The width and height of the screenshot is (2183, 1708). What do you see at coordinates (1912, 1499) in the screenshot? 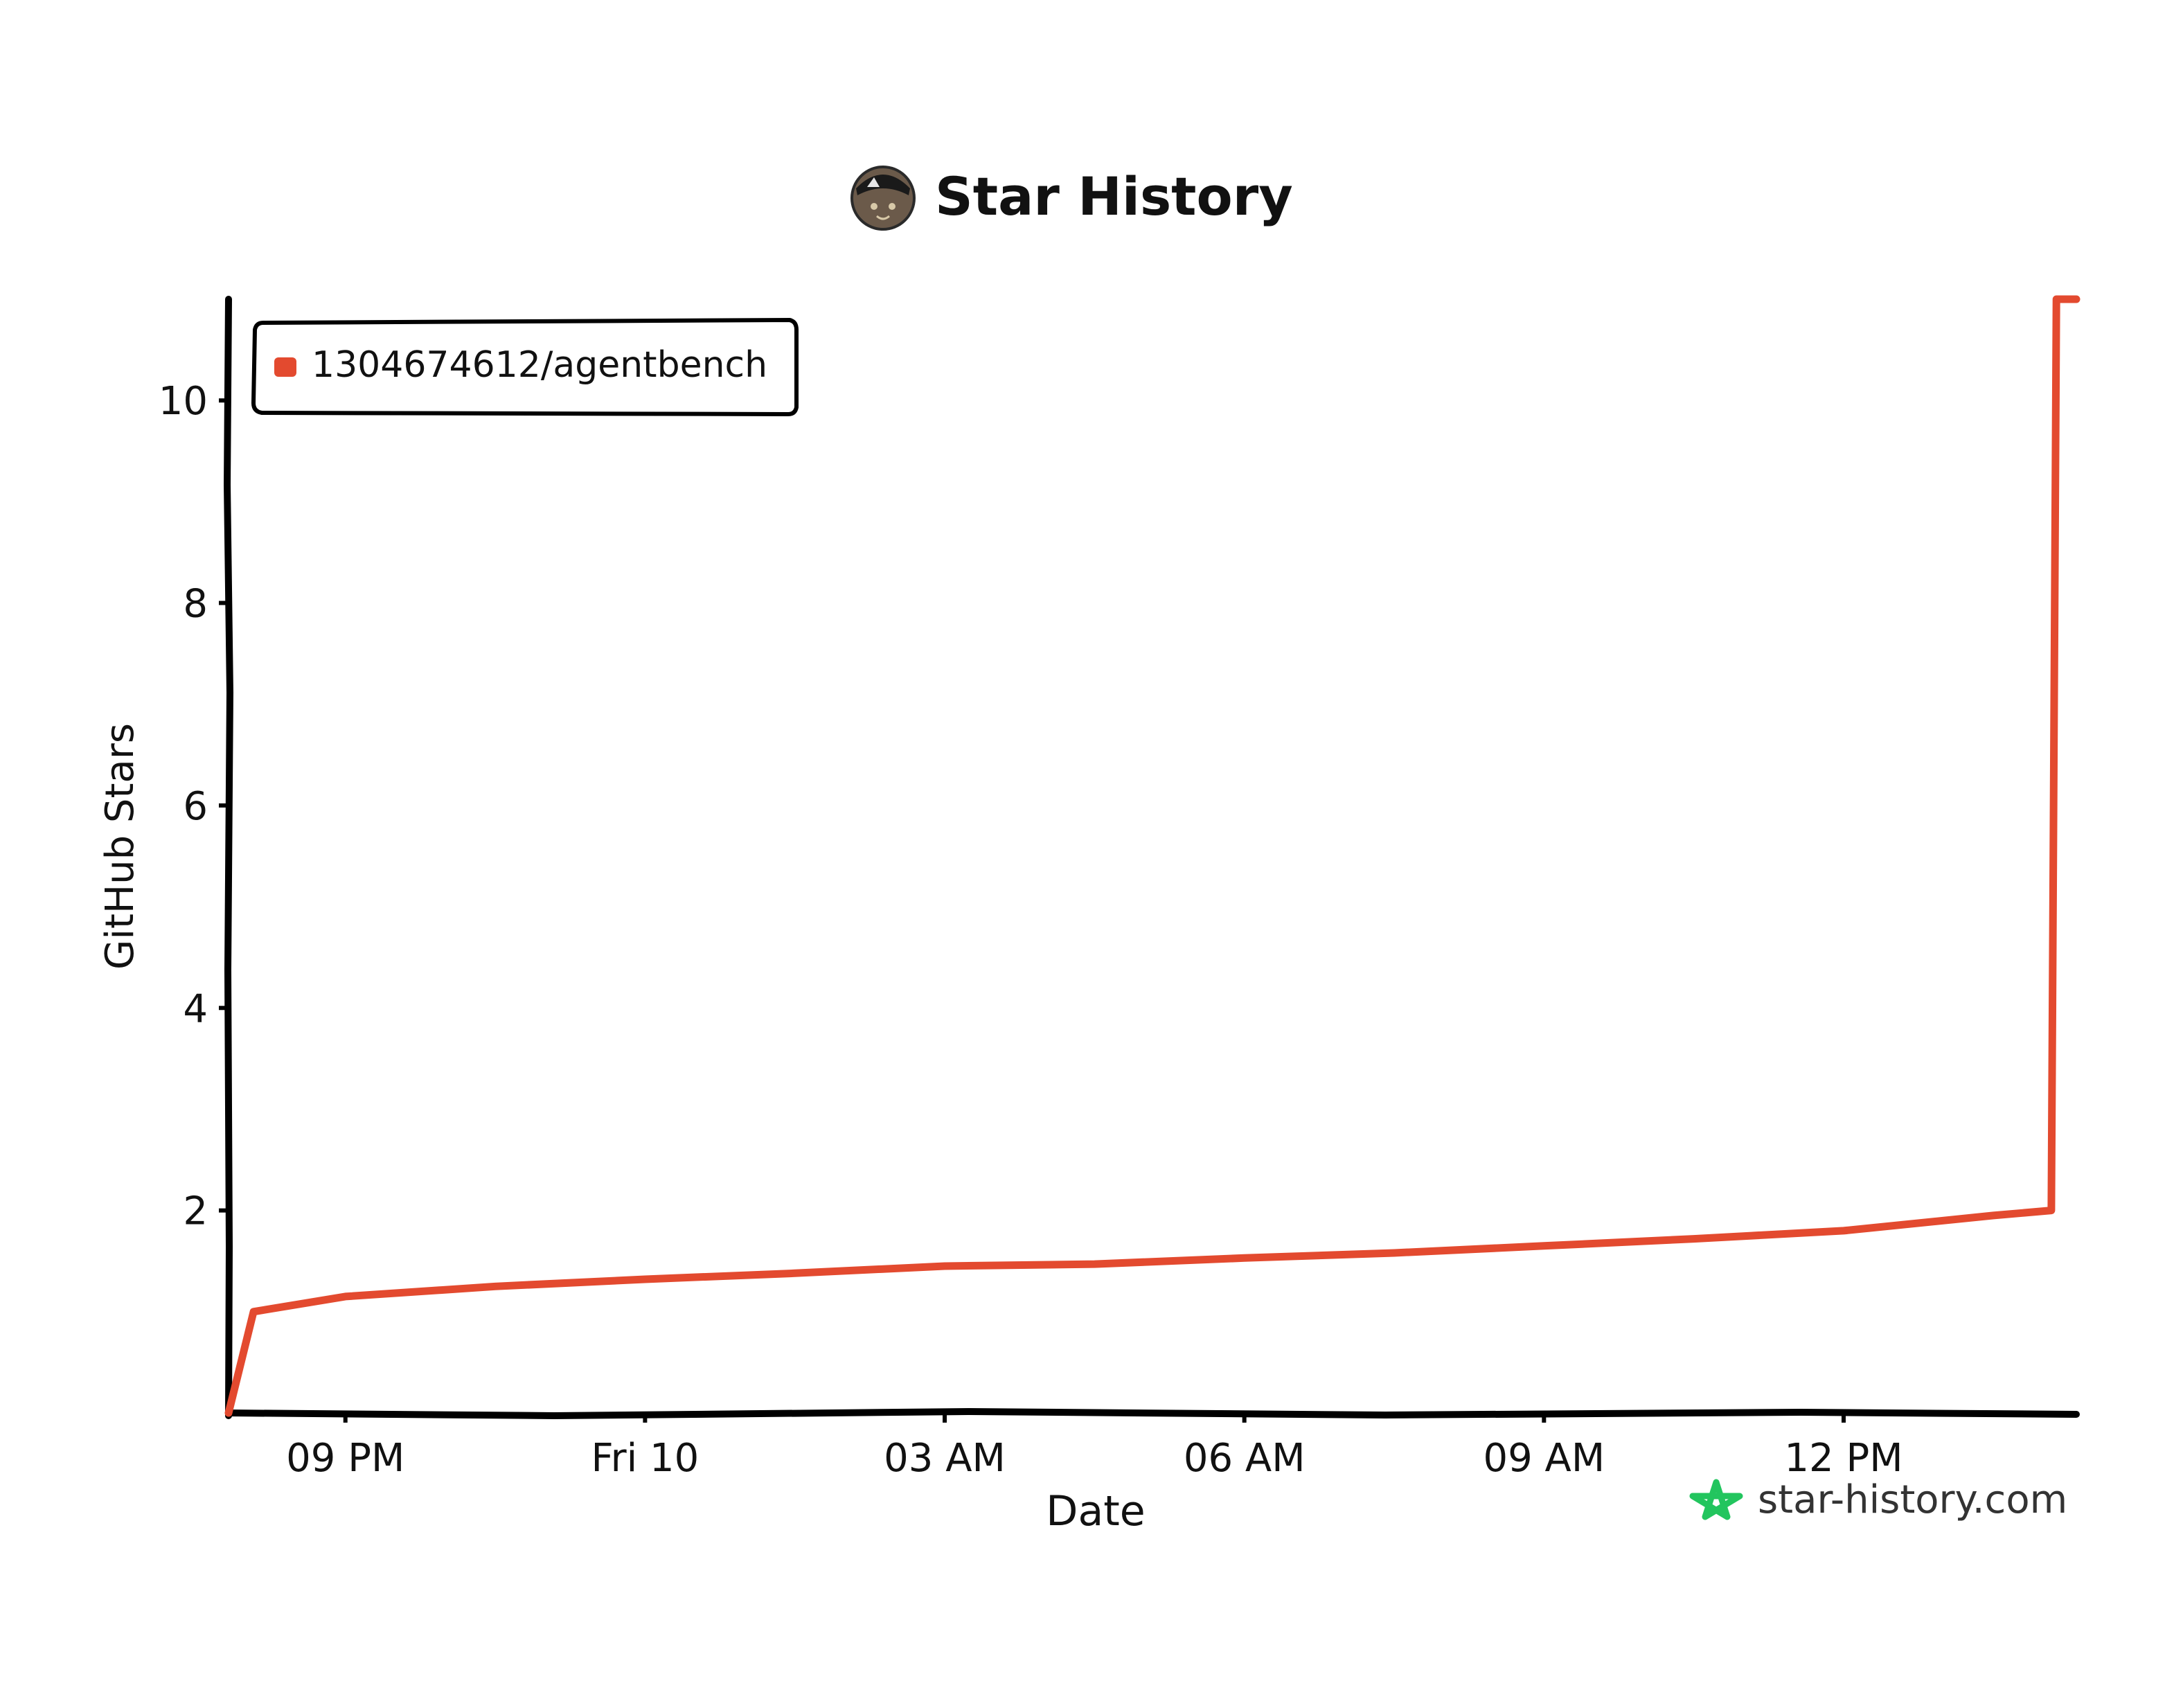
I see `watermark-text: star-history.com` at bounding box center [1912, 1499].